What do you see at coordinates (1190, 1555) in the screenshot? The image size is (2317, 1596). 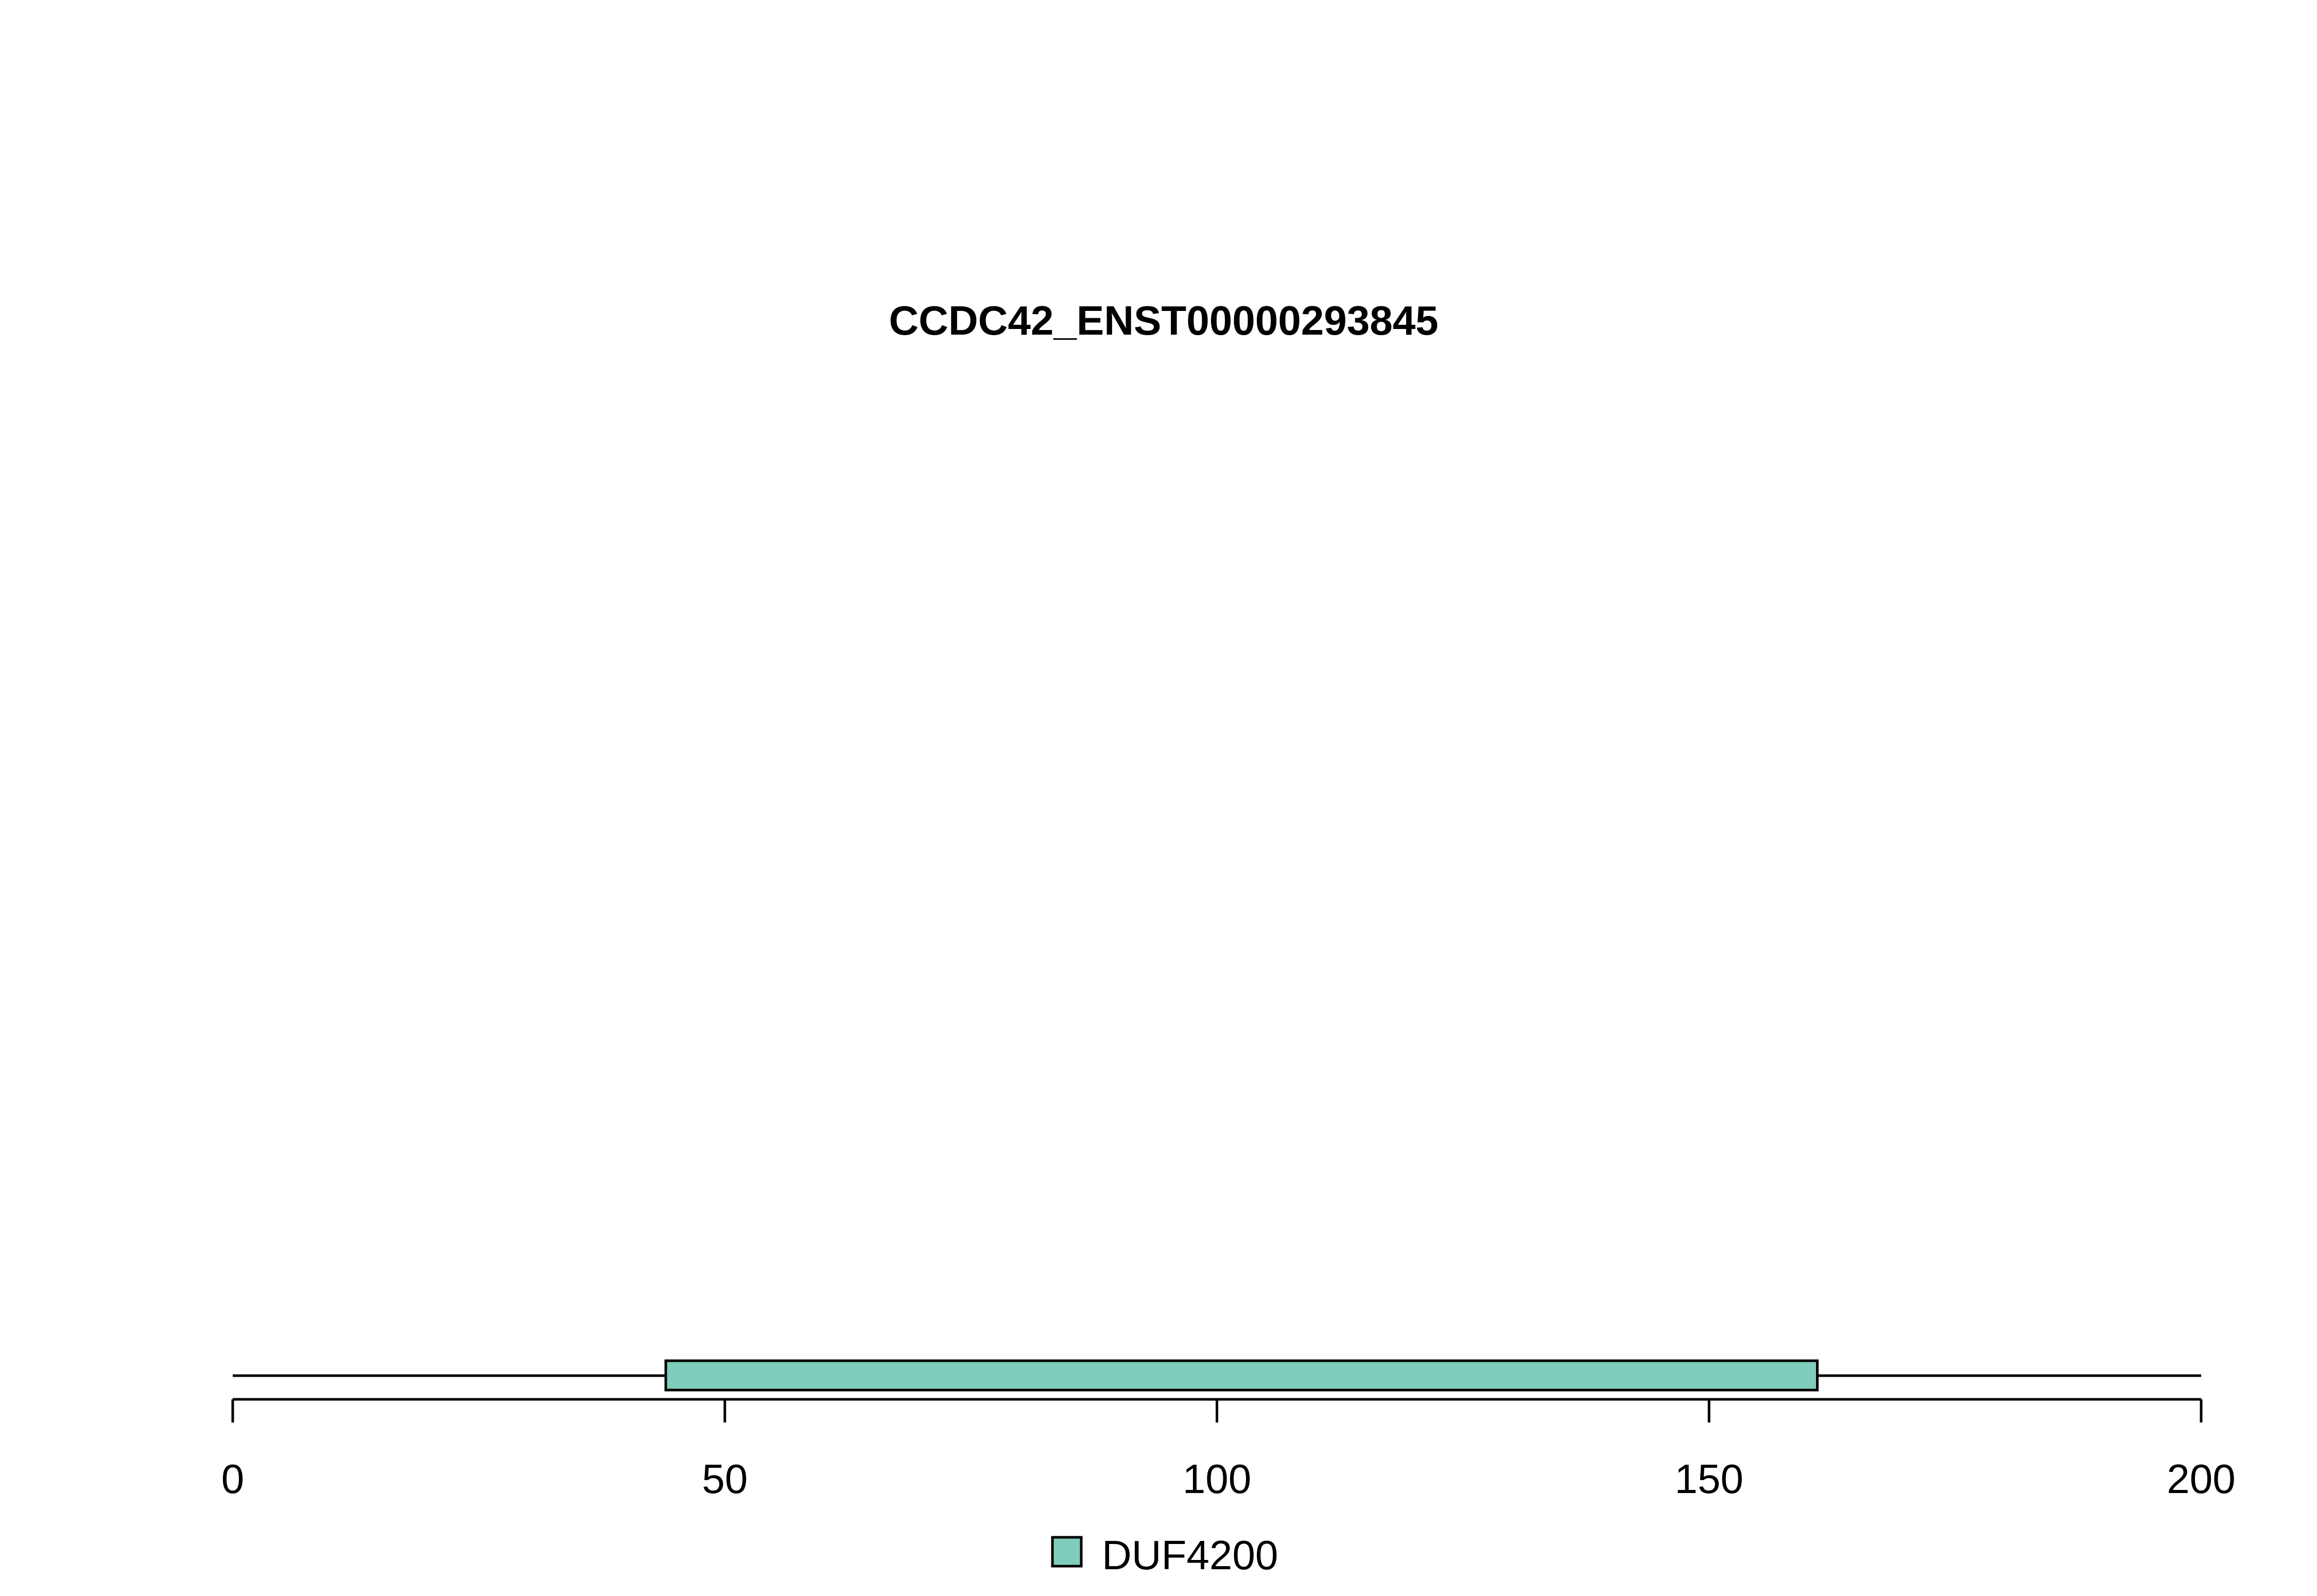 I see `legend-label: DUF4200` at bounding box center [1190, 1555].